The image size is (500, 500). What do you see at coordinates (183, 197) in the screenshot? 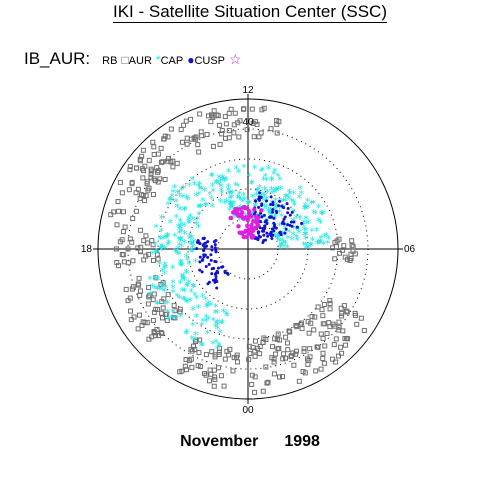
I see `cap-point-335: *` at bounding box center [183, 197].